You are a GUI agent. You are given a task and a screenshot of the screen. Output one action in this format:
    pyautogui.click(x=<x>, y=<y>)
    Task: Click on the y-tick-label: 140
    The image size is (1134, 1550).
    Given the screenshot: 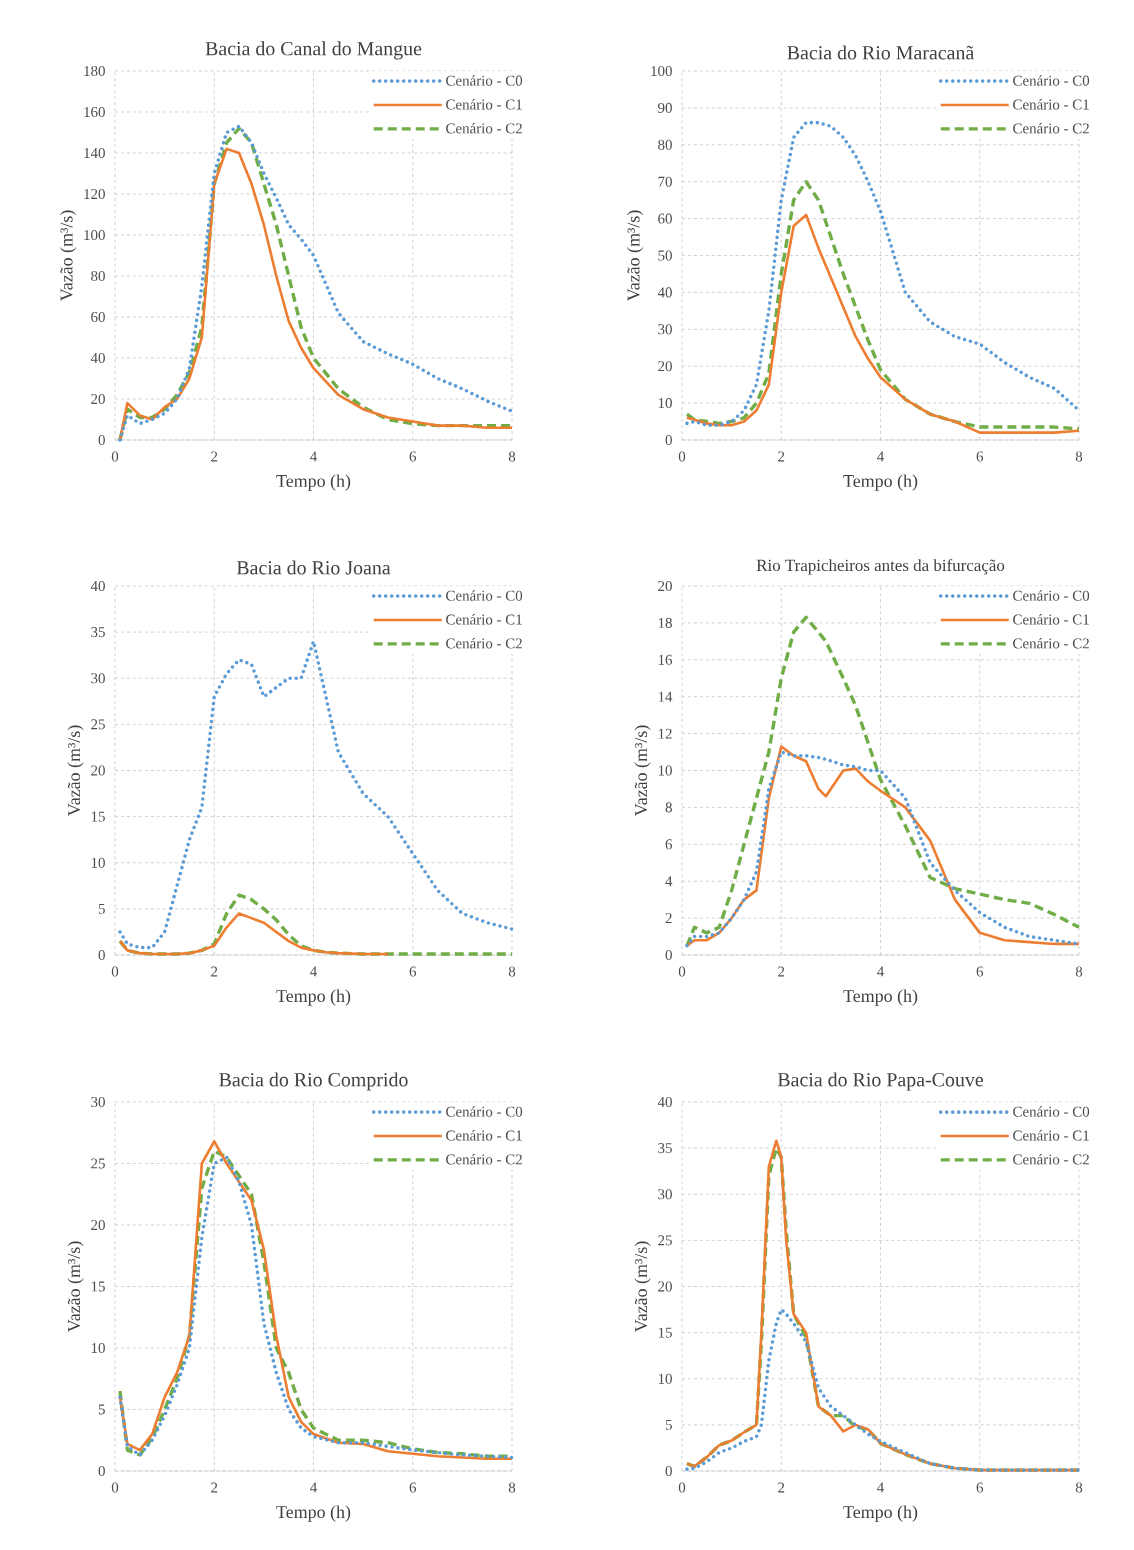 What is the action you would take?
    pyautogui.click(x=94, y=153)
    